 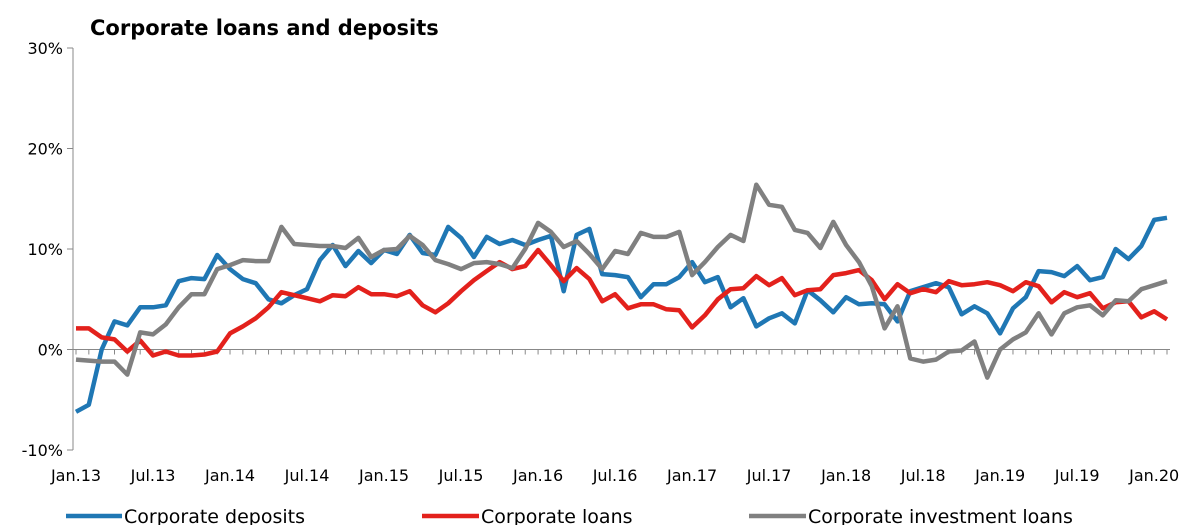 I want to click on chart-title: Corporate loans and deposits, so click(x=264, y=28).